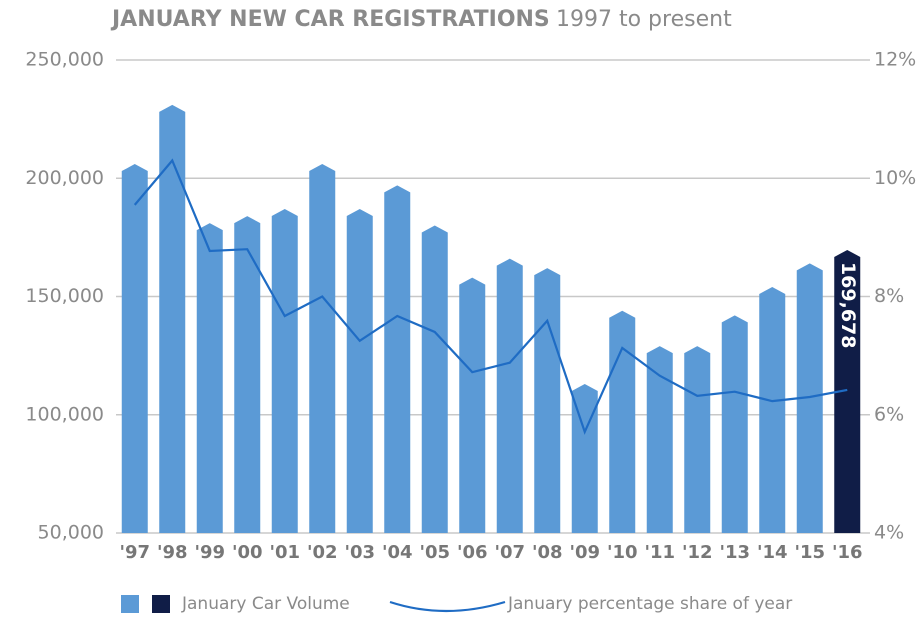 Image resolution: width=924 pixels, height=617 pixels. I want to click on x-tick-label: '06, so click(472, 552).